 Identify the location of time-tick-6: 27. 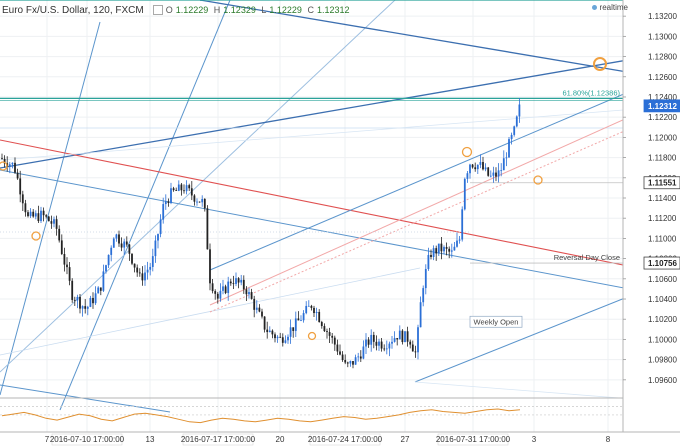
(405, 439).